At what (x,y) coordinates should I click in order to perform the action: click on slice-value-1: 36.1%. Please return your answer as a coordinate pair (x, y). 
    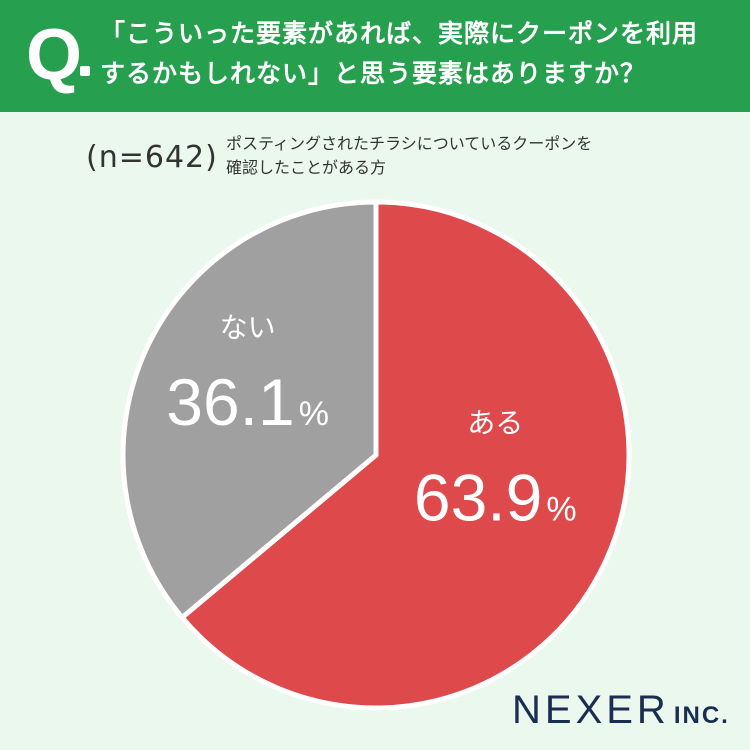
    Looking at the image, I should click on (247, 402).